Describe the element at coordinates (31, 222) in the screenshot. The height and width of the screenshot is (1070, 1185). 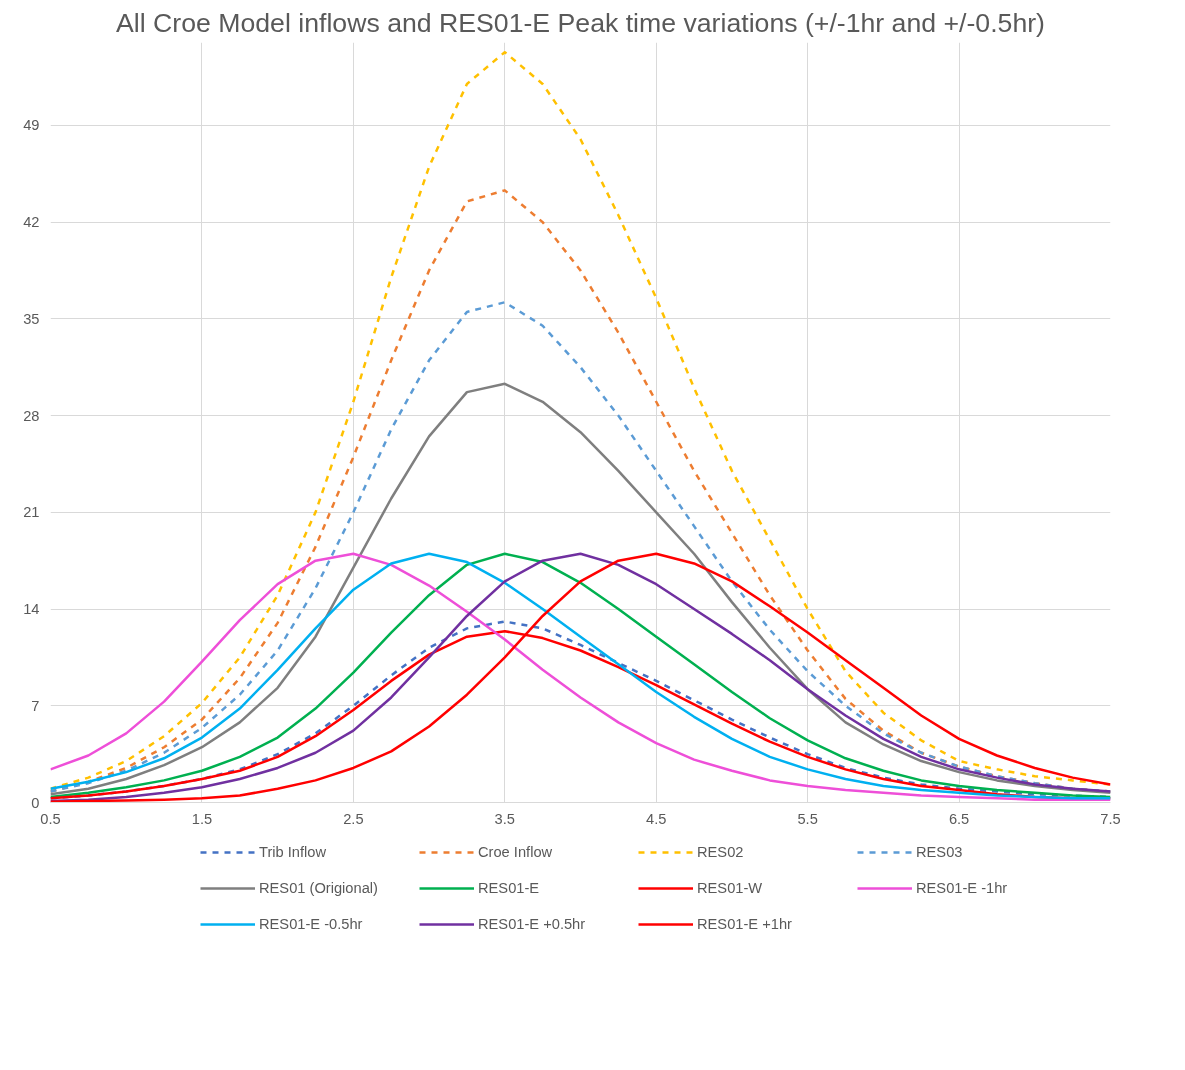
I see `y-tick-label: 42` at that location.